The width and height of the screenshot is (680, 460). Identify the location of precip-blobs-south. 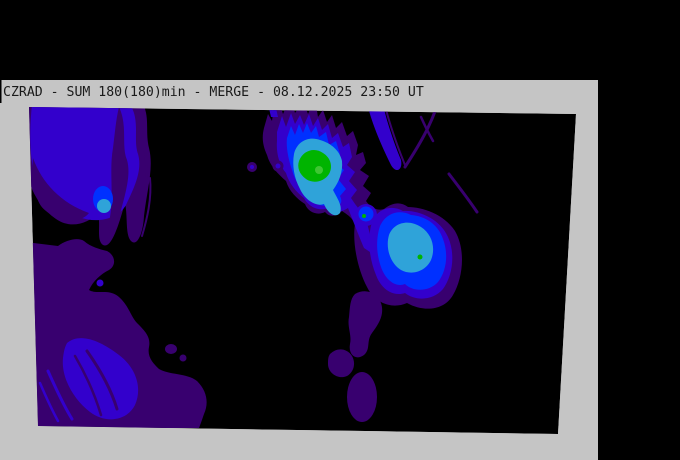
(355, 356).